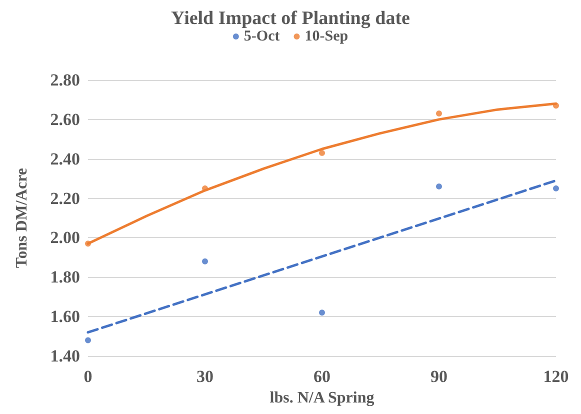 This screenshot has width=581, height=414. I want to click on y-tick-label: 2.80, so click(65, 80).